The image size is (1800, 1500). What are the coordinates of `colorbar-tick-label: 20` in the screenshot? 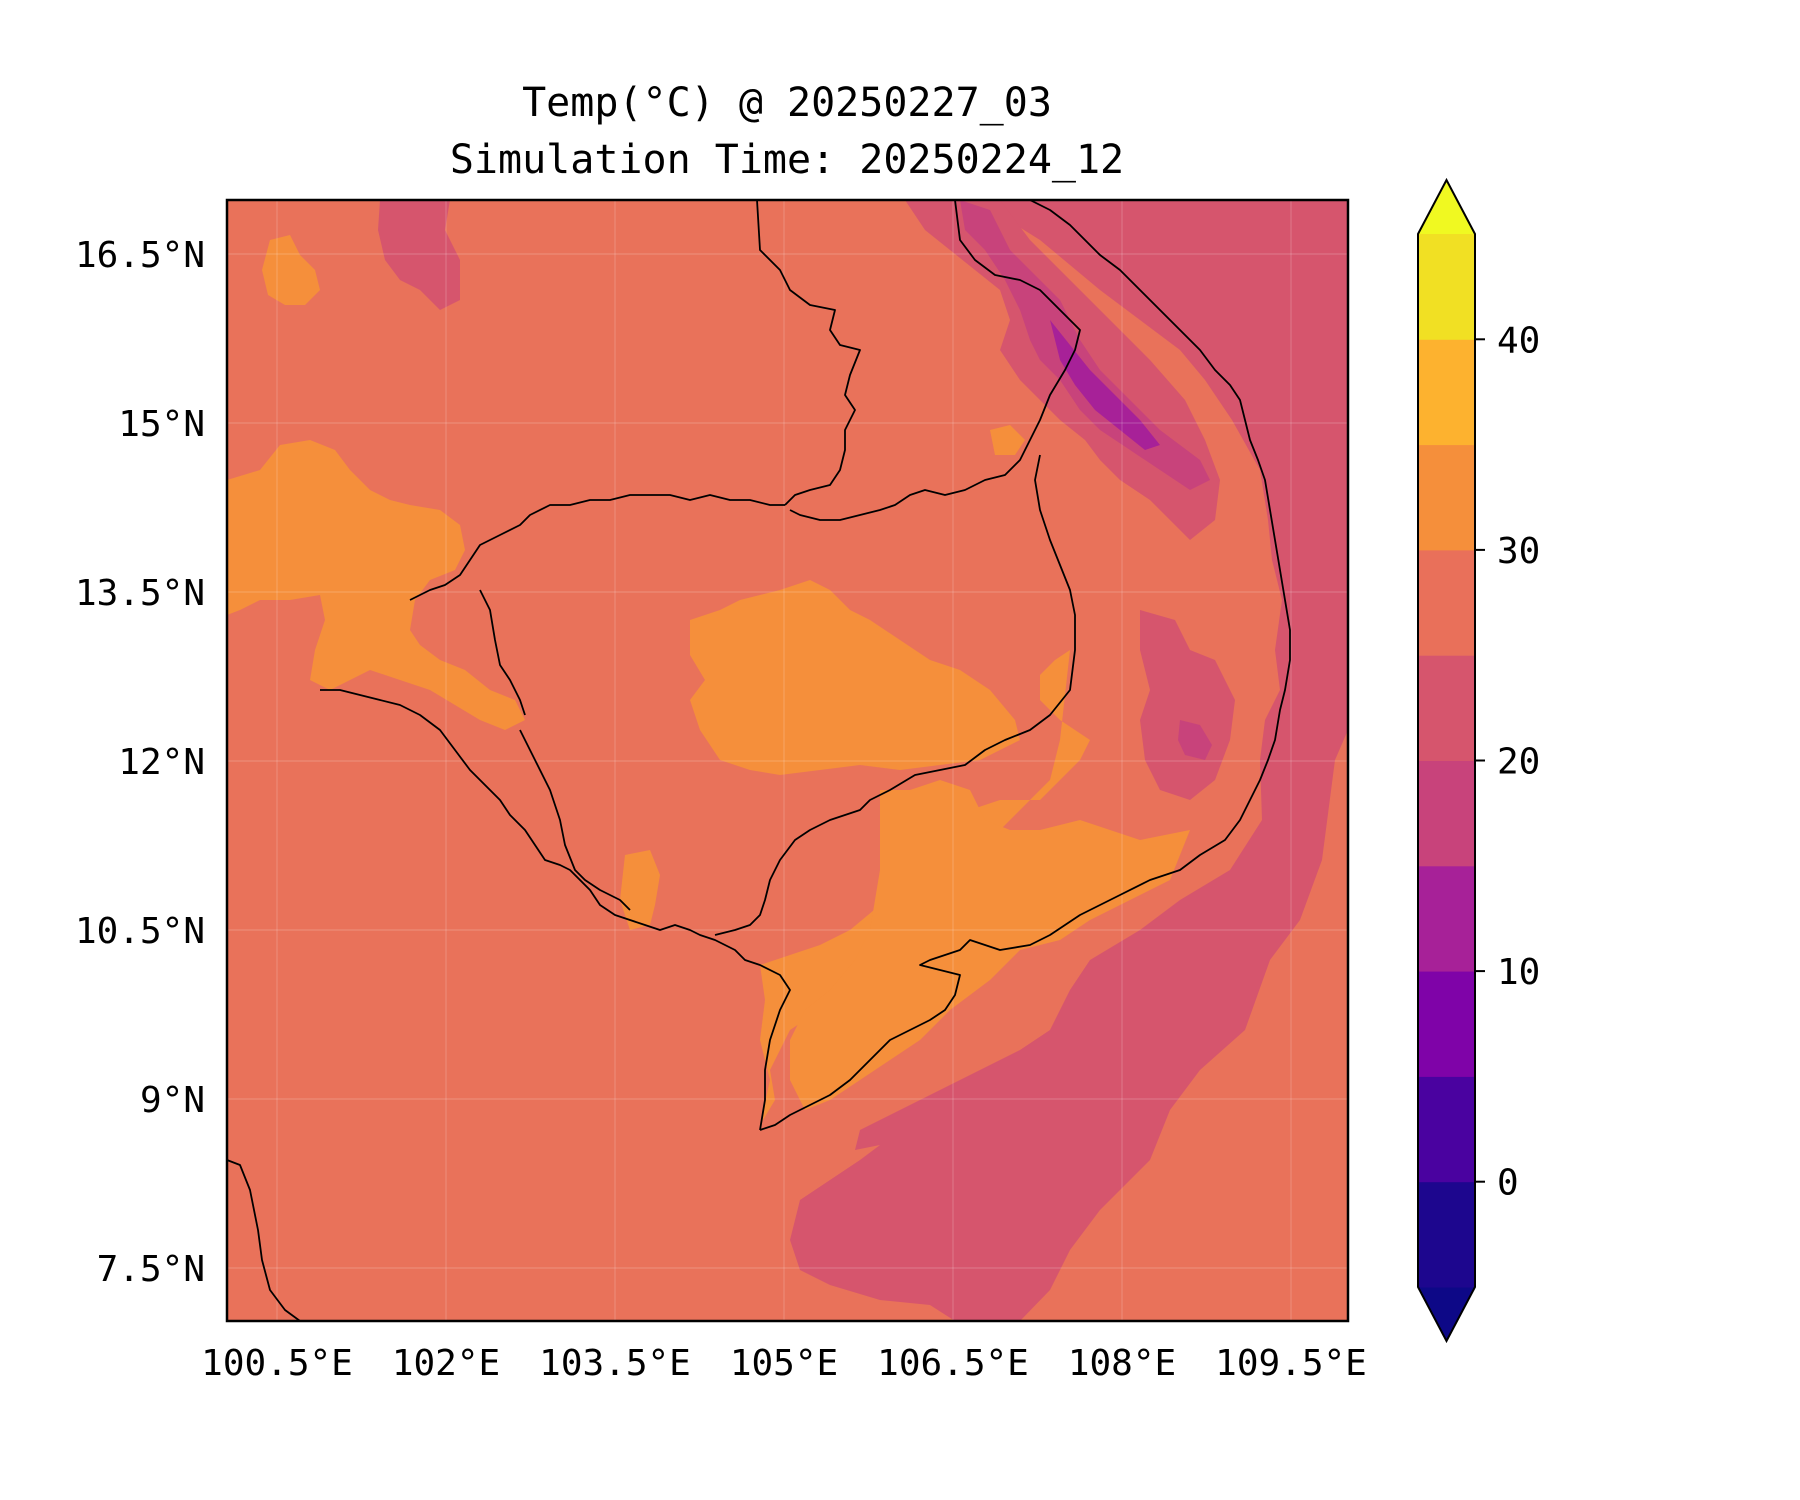 It's located at (1518, 762).